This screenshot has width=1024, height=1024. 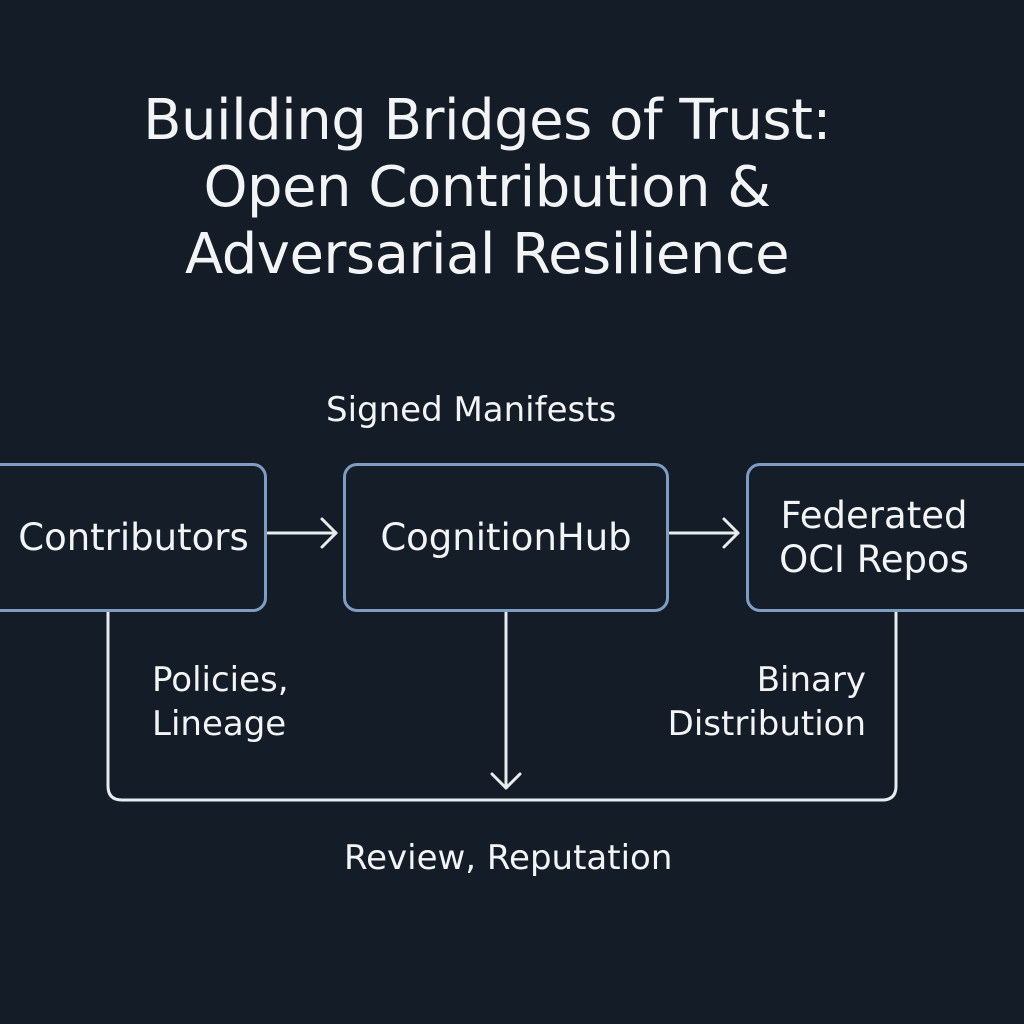 I want to click on node-cognitionhub-label: CognitionHub, so click(x=505, y=538).